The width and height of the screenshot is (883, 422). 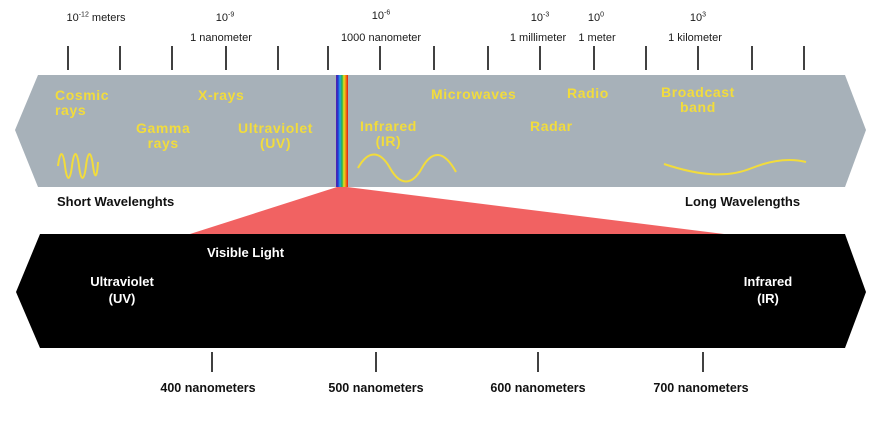 What do you see at coordinates (538, 38) in the screenshot?
I see `unit-label-millimeter: 1 millimeter` at bounding box center [538, 38].